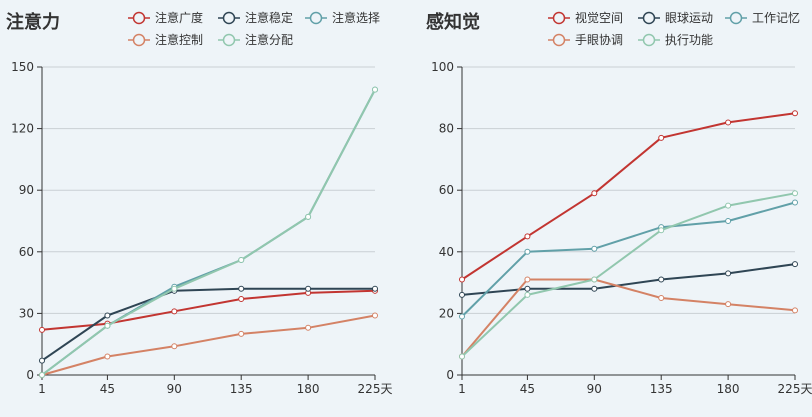  I want to click on legend-item: 注意分配, so click(255, 39).